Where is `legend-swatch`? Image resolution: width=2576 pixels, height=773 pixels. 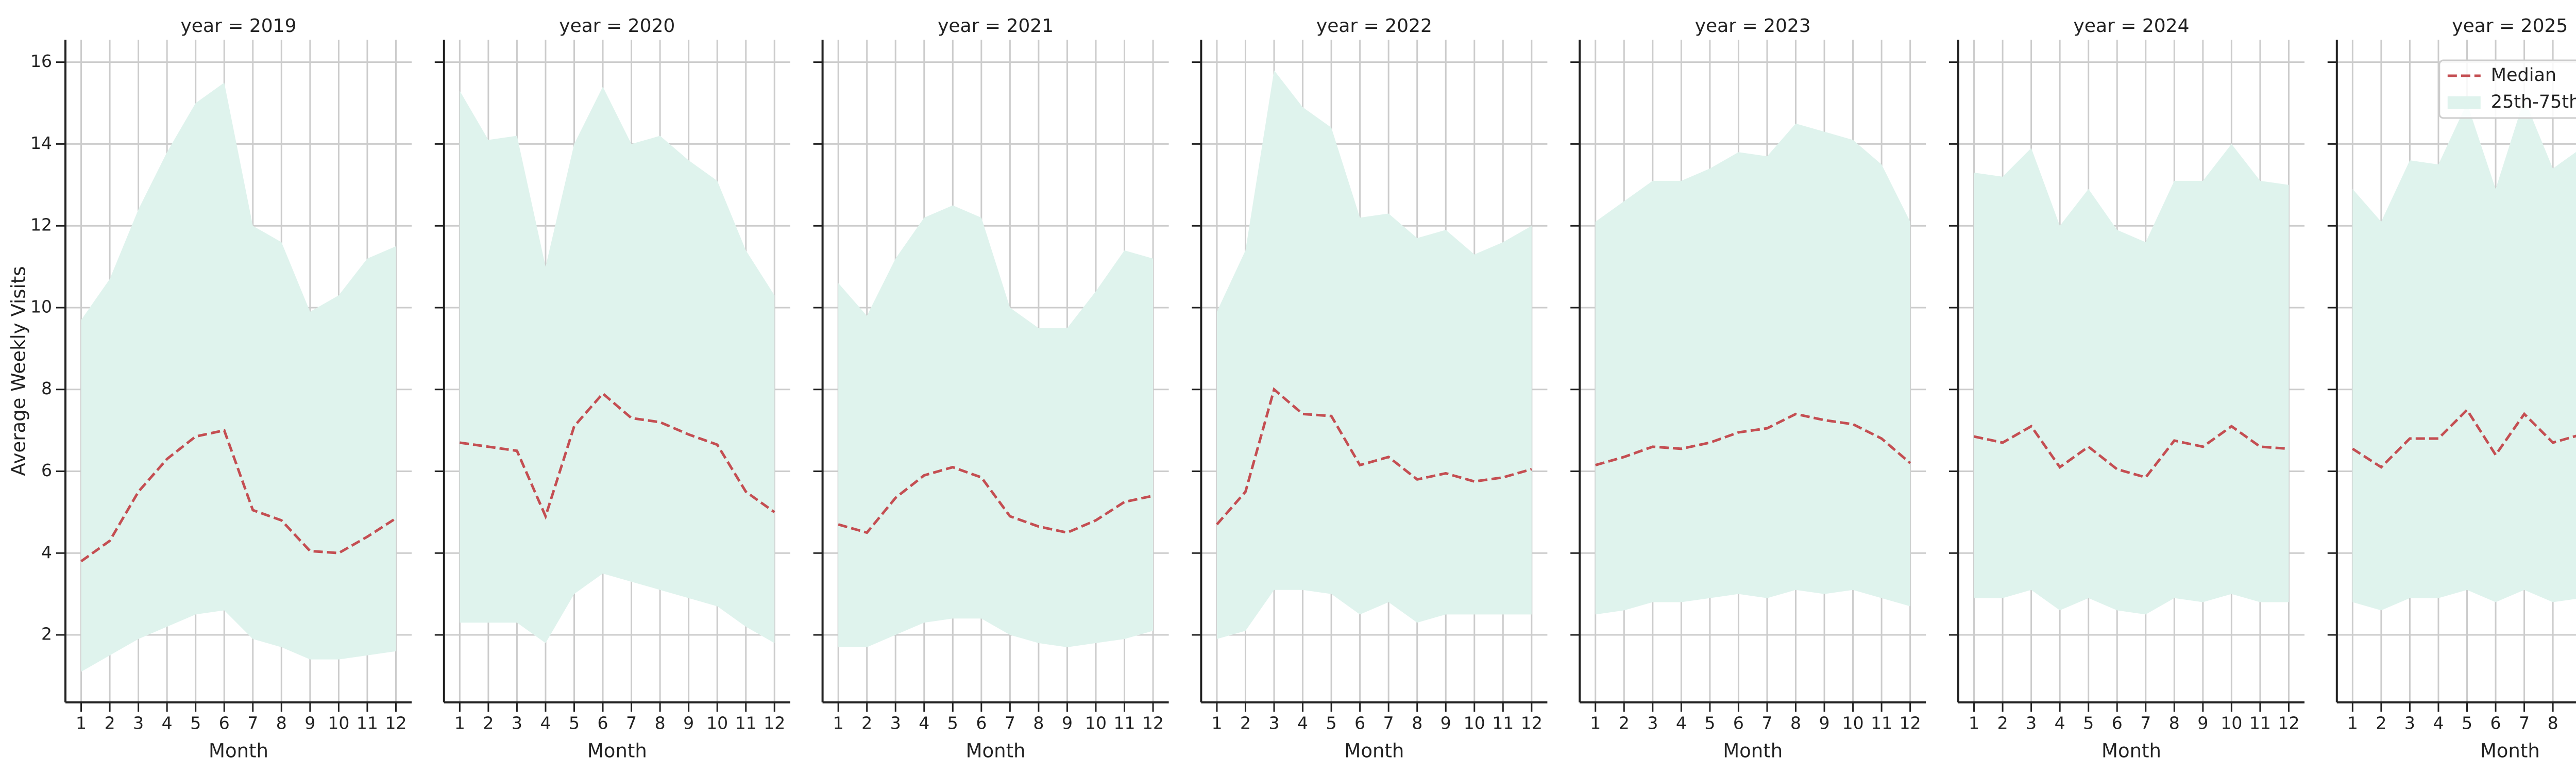
legend-swatch is located at coordinates (2464, 102).